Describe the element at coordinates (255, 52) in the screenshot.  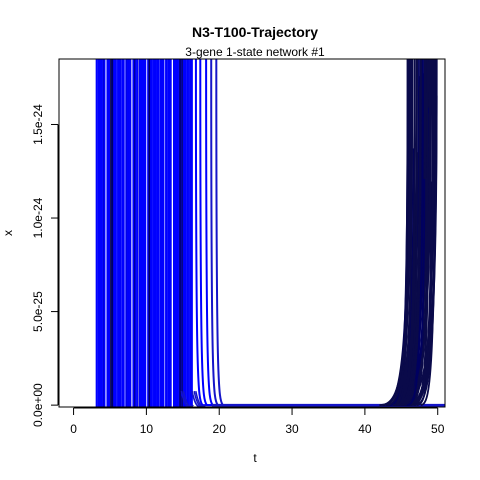
I see `chart-subtitle: 3-gene 1-state network #1` at that location.